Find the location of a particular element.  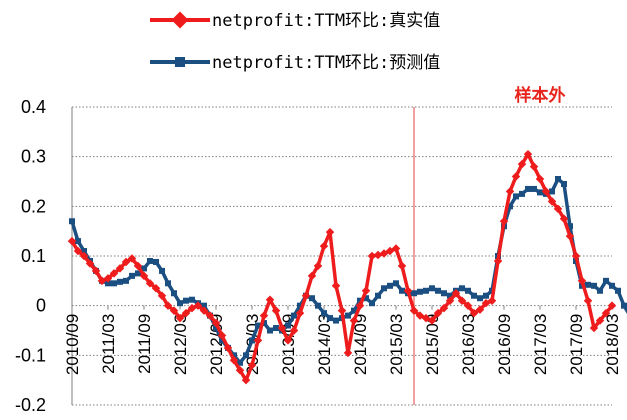

x-tick-label: 2010/09 is located at coordinates (72, 344).